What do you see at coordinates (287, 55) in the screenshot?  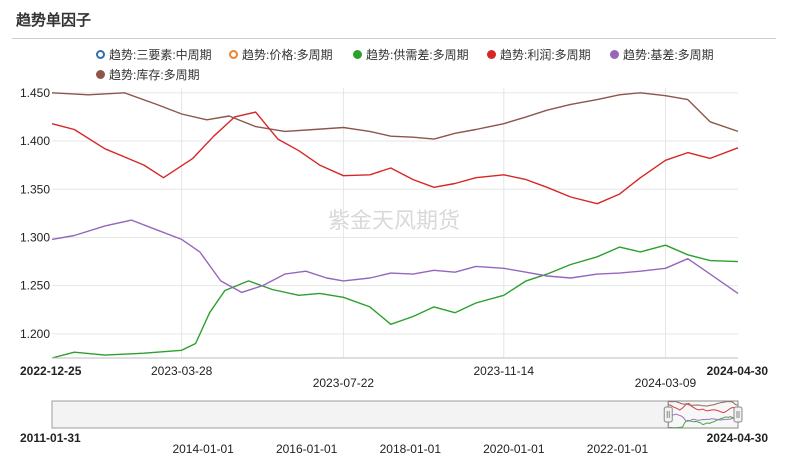 I see `legend-label: 趋势:价格:多周期` at bounding box center [287, 55].